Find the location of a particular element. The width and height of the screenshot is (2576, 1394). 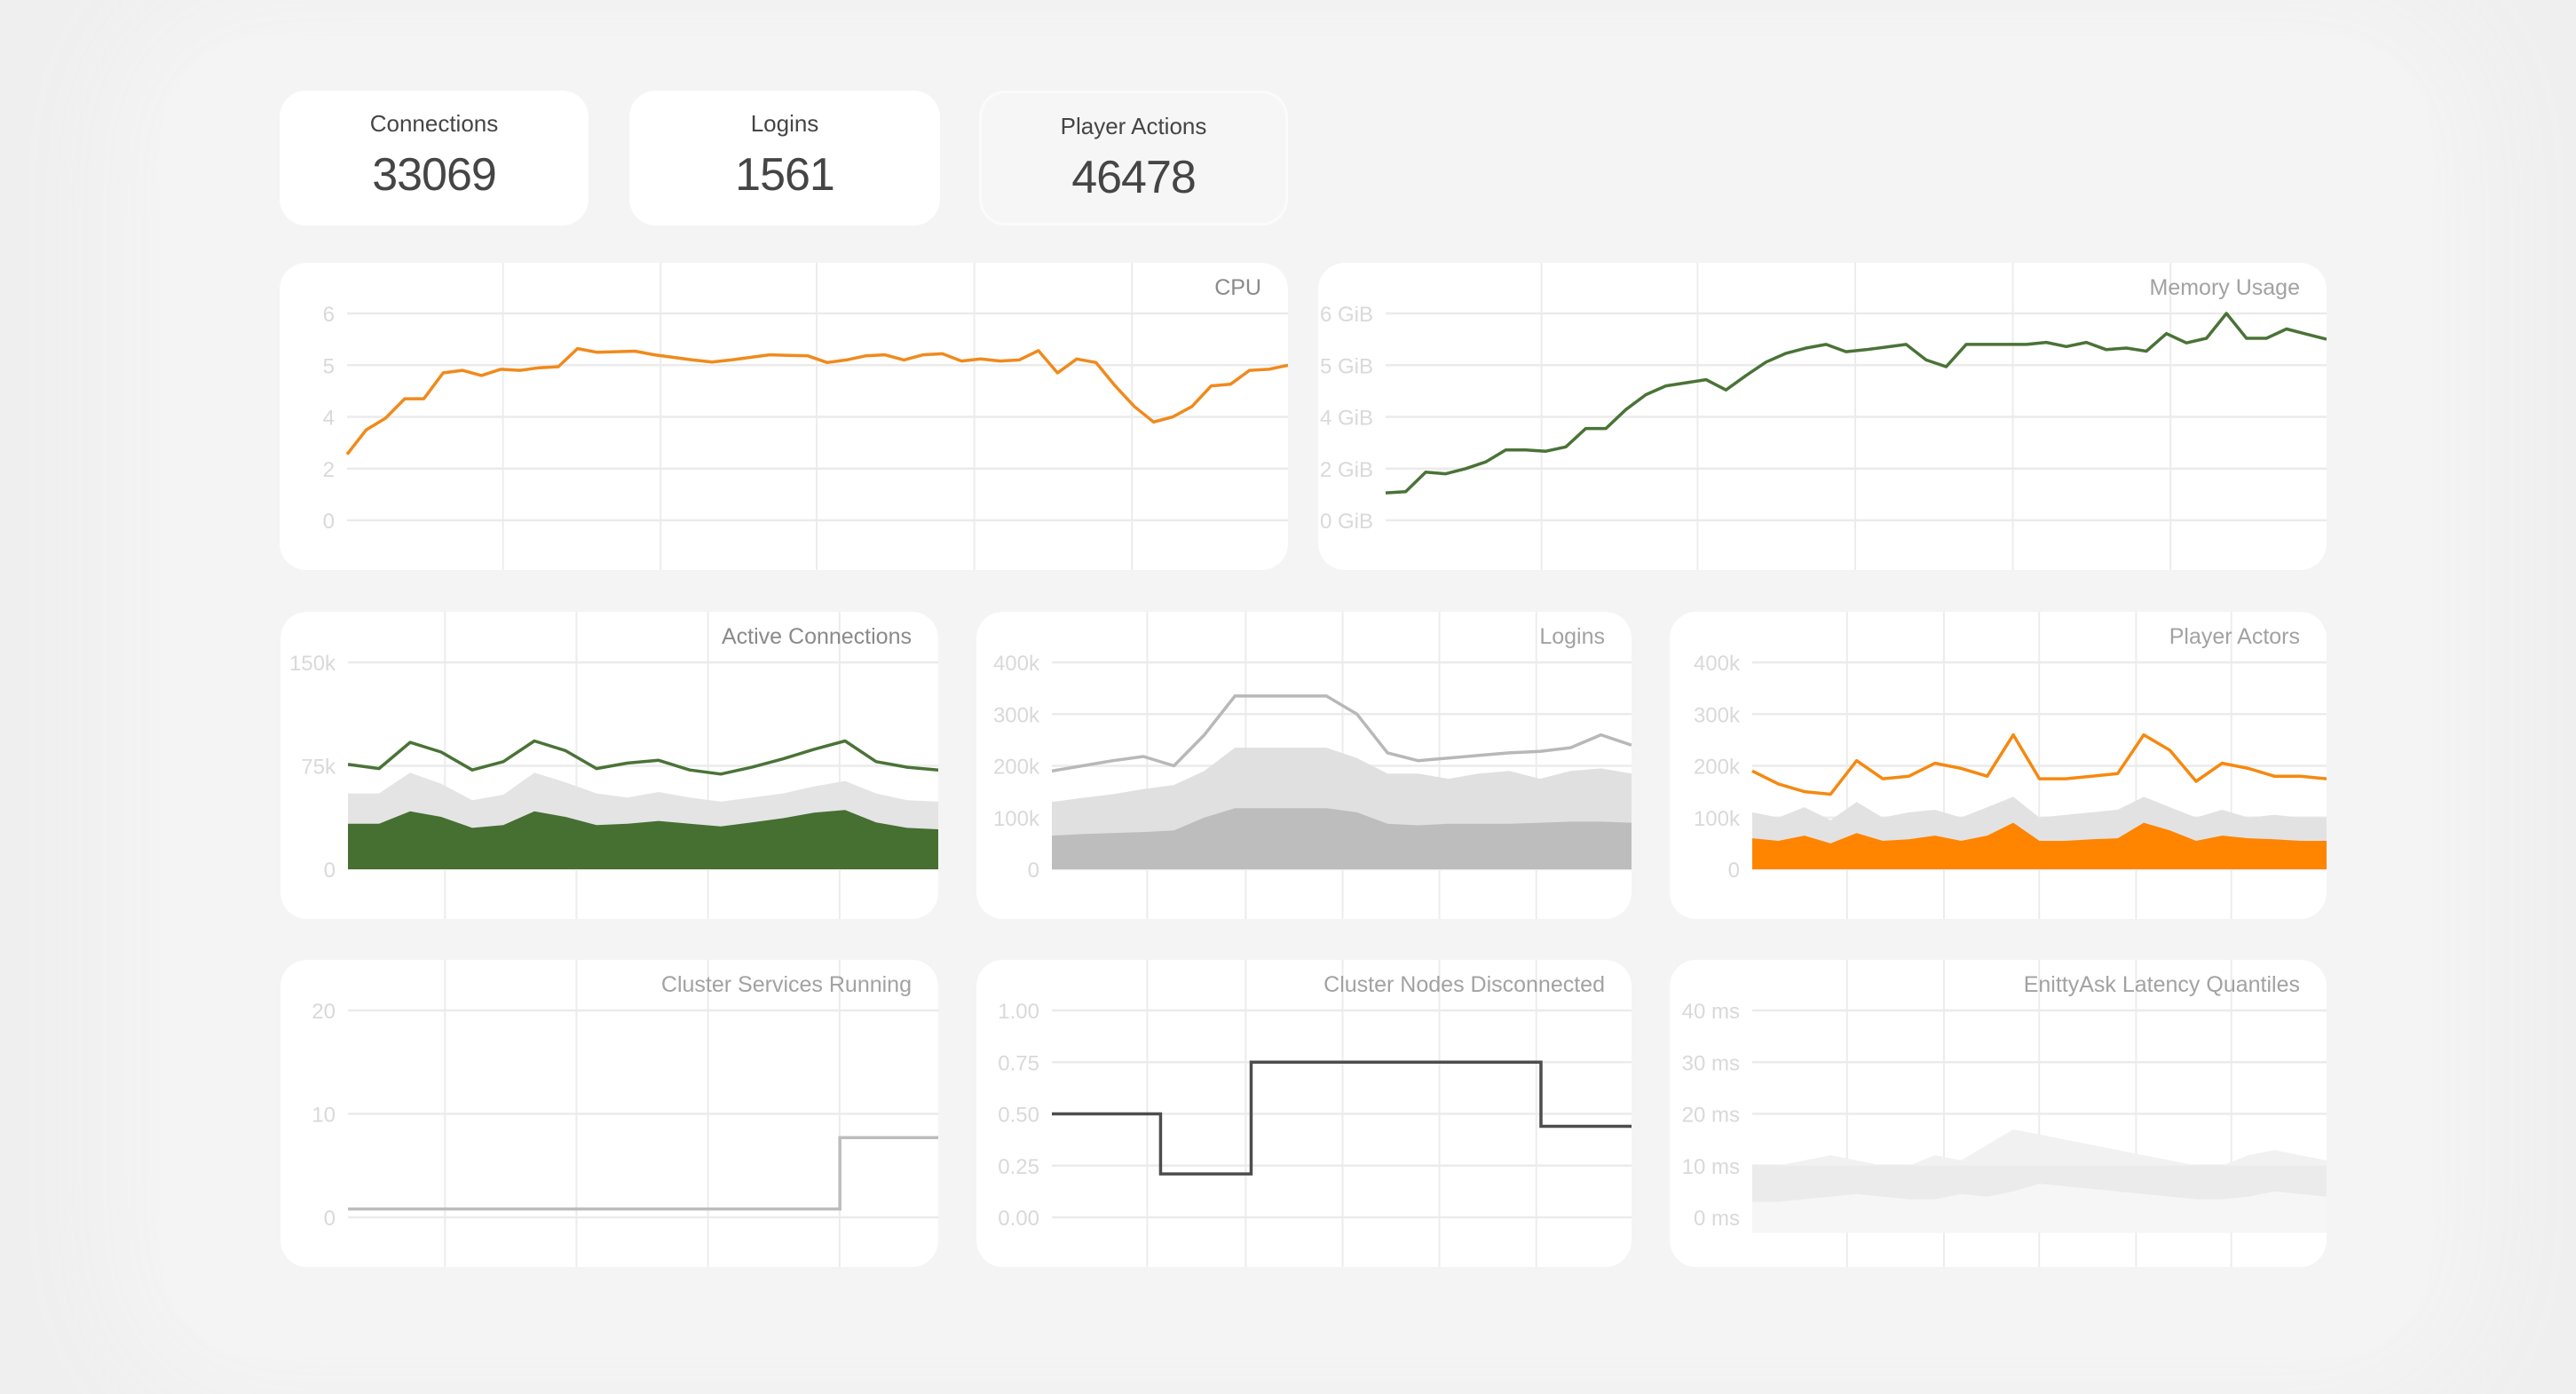

y-tick-label: 30 ms is located at coordinates (1711, 1063).